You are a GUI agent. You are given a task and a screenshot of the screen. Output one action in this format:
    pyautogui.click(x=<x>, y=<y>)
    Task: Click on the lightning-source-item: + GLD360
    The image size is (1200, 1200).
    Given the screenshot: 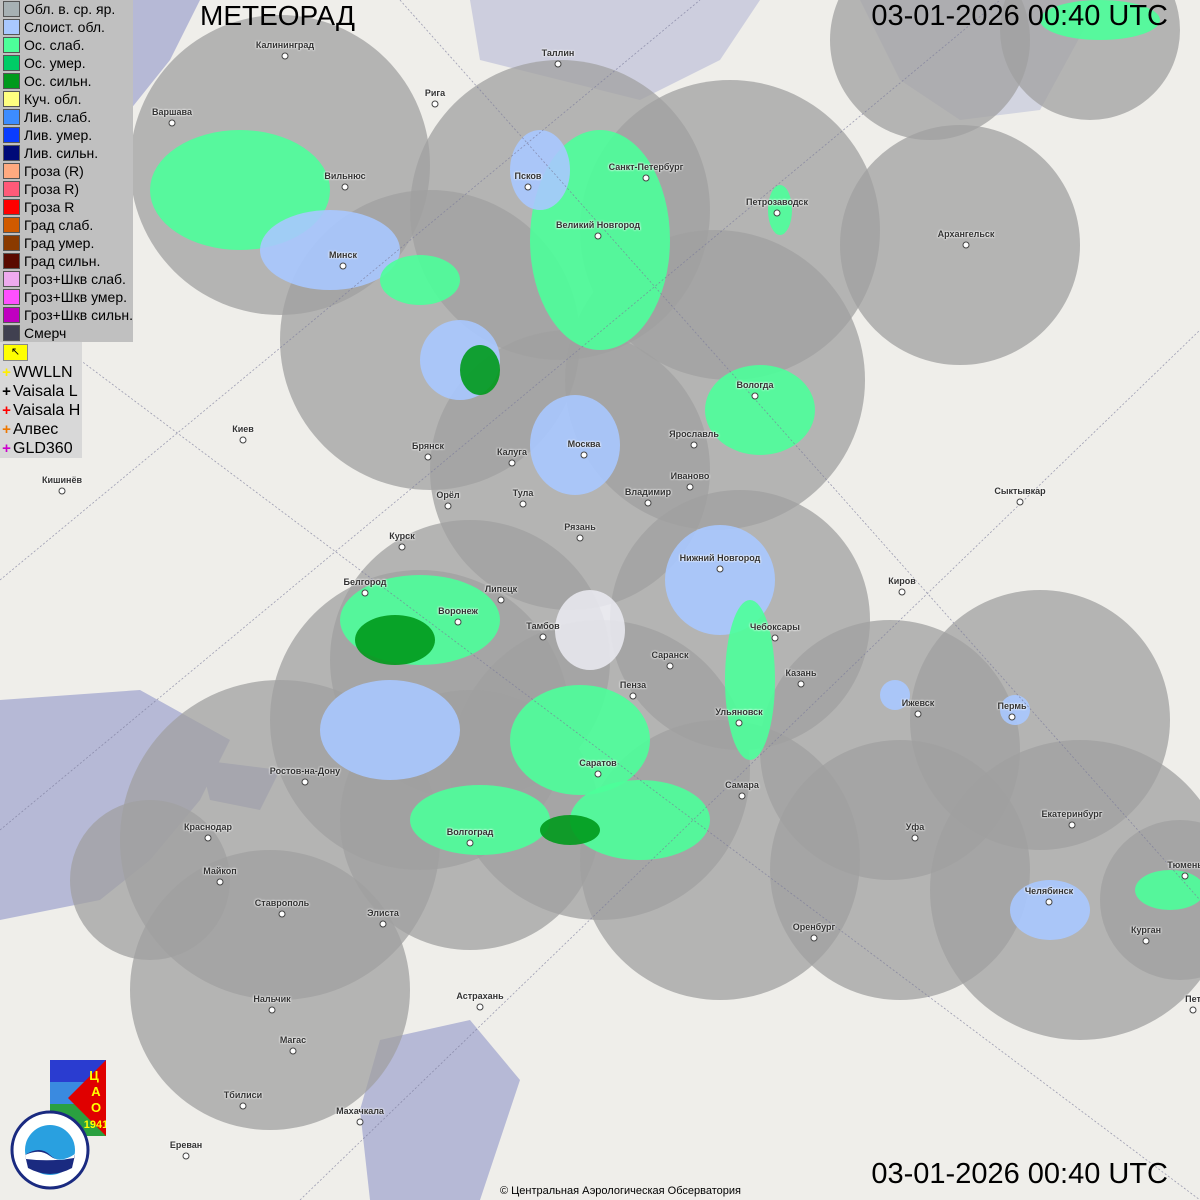 What is the action you would take?
    pyautogui.click(x=41, y=448)
    